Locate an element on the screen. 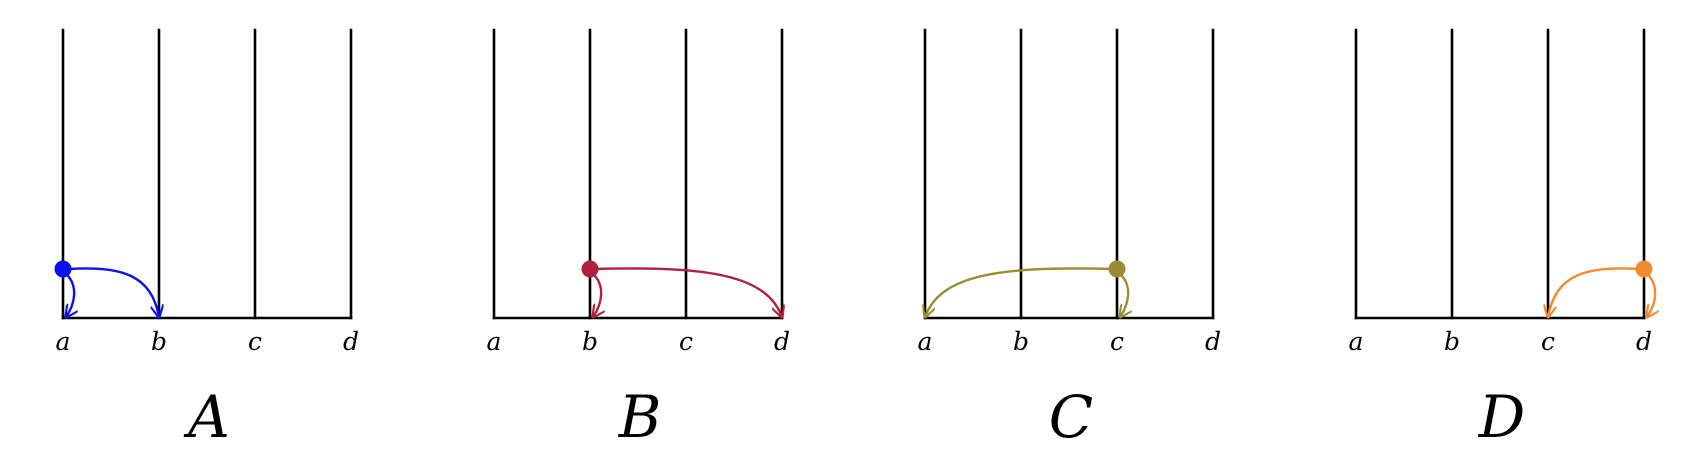 The width and height of the screenshot is (1706, 475). arrow-c-to-c is located at coordinates (1123, 294).